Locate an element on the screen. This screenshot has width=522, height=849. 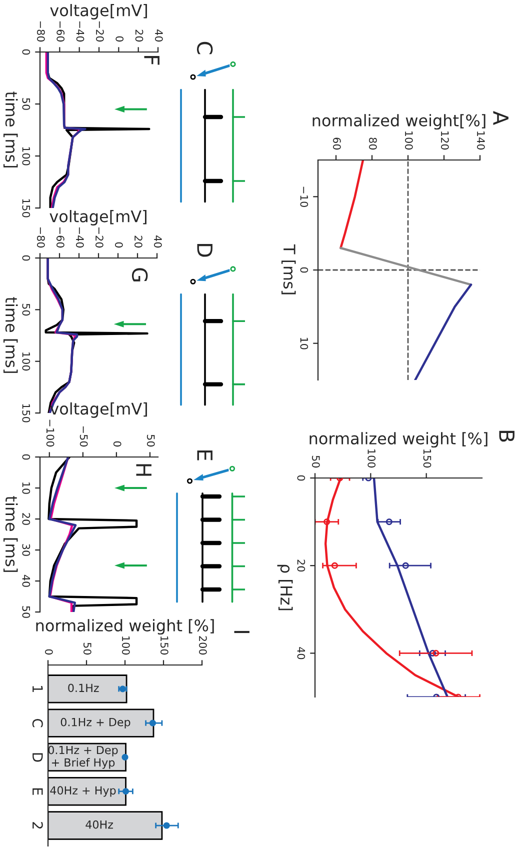
x-tick-label: −100 is located at coordinates (50, 433).